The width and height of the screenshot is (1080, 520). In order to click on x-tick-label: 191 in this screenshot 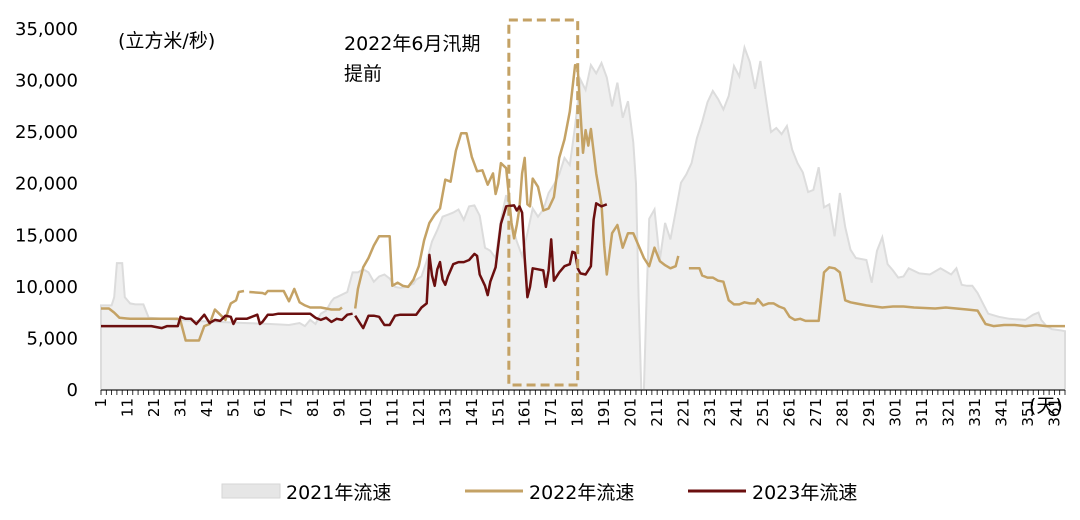, I will do `click(604, 412)`.